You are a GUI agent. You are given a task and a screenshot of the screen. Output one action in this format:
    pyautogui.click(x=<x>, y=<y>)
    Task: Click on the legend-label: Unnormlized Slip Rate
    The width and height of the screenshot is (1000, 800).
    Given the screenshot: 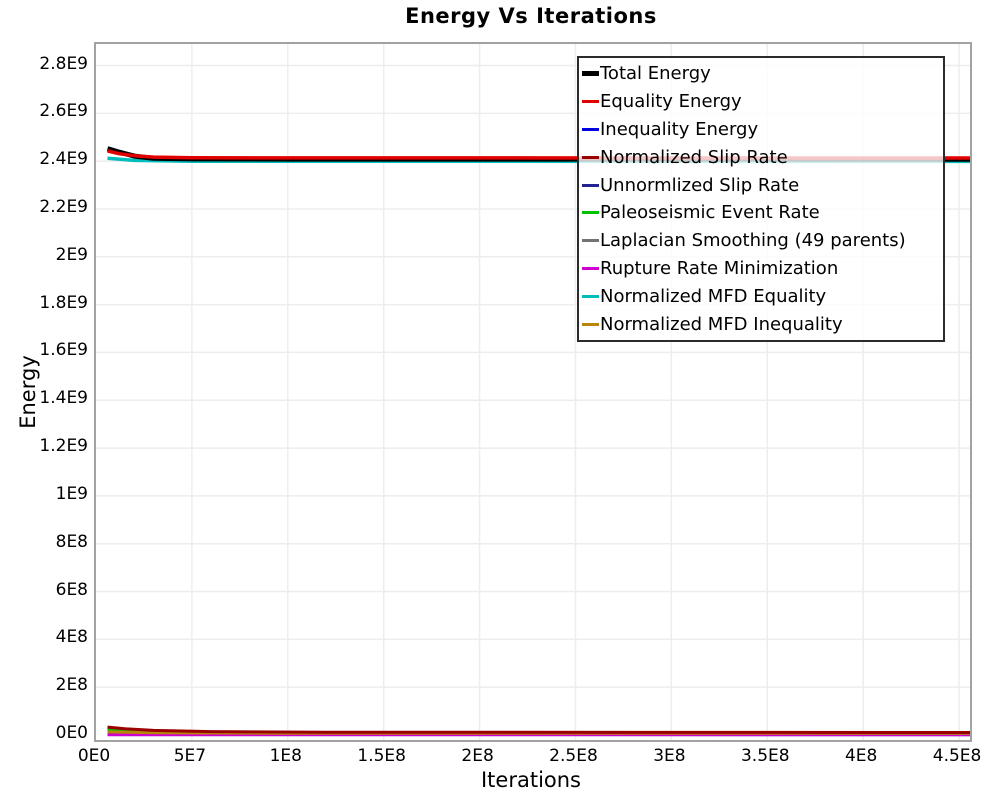 What is the action you would take?
    pyautogui.click(x=700, y=185)
    